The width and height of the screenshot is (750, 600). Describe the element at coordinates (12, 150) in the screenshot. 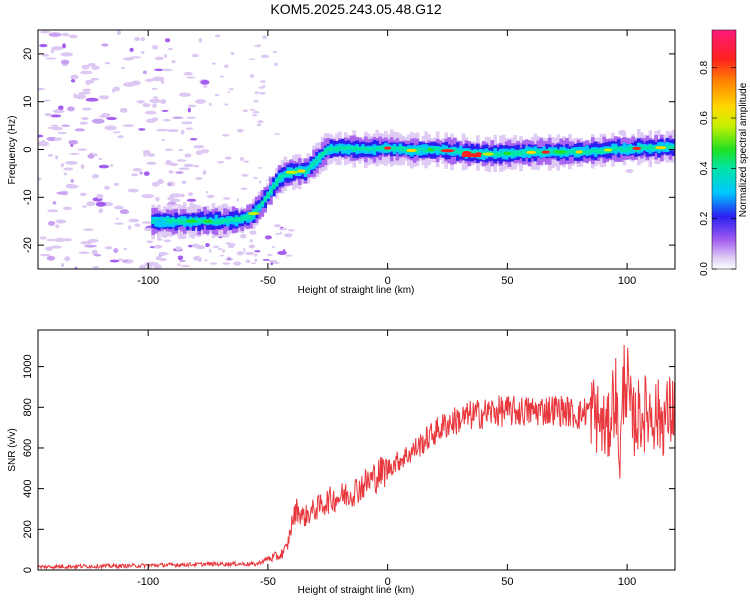

I see `spectrogram-y-axis-label: Frequency (Hz)` at that location.